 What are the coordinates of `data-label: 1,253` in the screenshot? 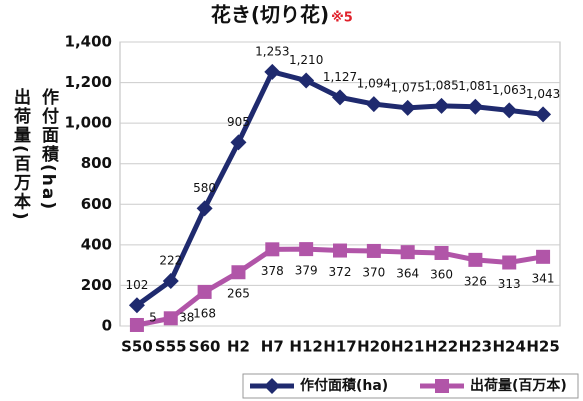 It's located at (272, 51).